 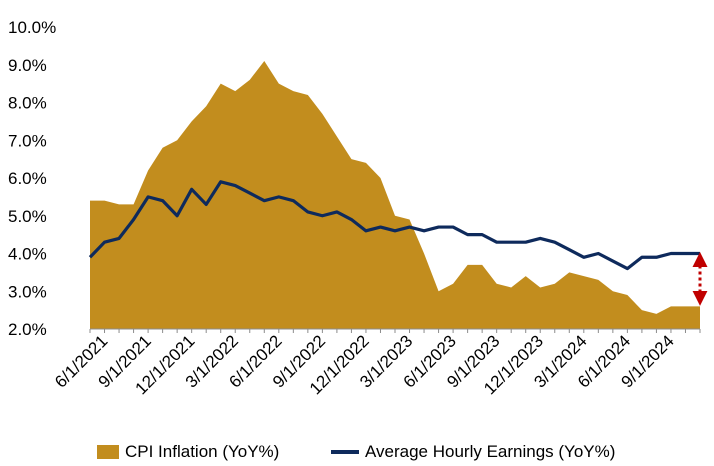 What do you see at coordinates (27, 291) in the screenshot?
I see `y-tick-label: 3.0%` at bounding box center [27, 291].